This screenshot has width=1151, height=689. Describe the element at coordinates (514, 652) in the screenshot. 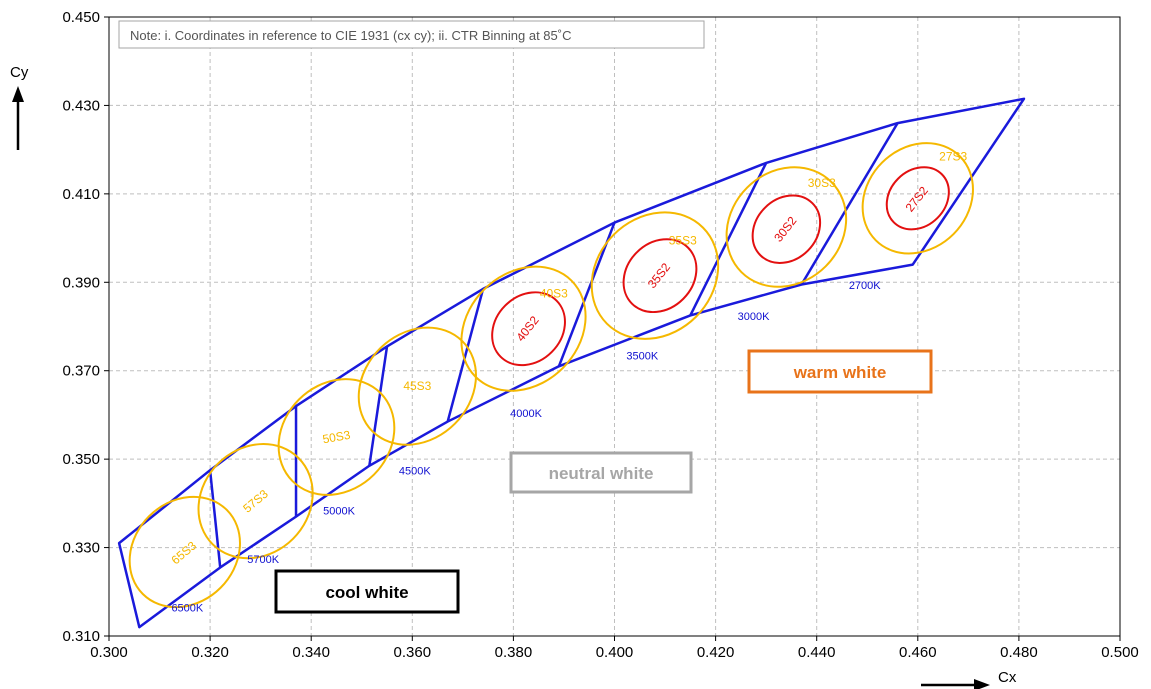

I see `x-tick-label: 0.380` at that location.